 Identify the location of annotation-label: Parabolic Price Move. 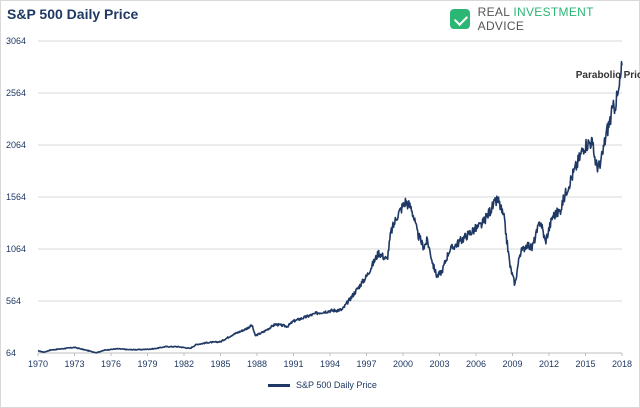
(608, 75).